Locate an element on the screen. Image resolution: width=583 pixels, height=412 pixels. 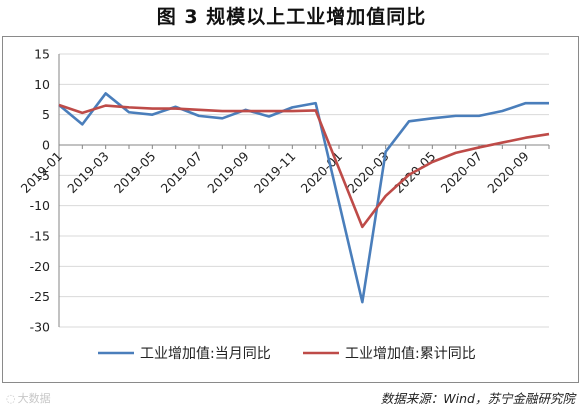
page-title: 图 3 规模以上工业增加值同比 is located at coordinates (291, 17).